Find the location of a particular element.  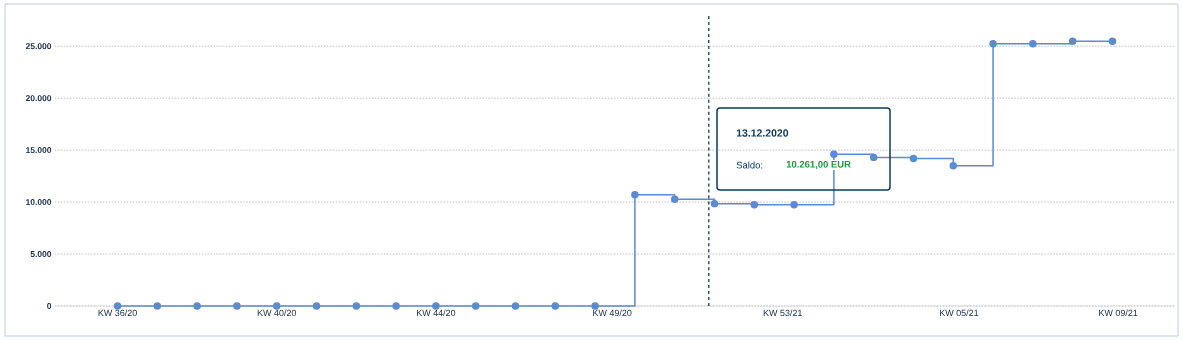

x-tick-label: KW 05/21 is located at coordinates (959, 313).